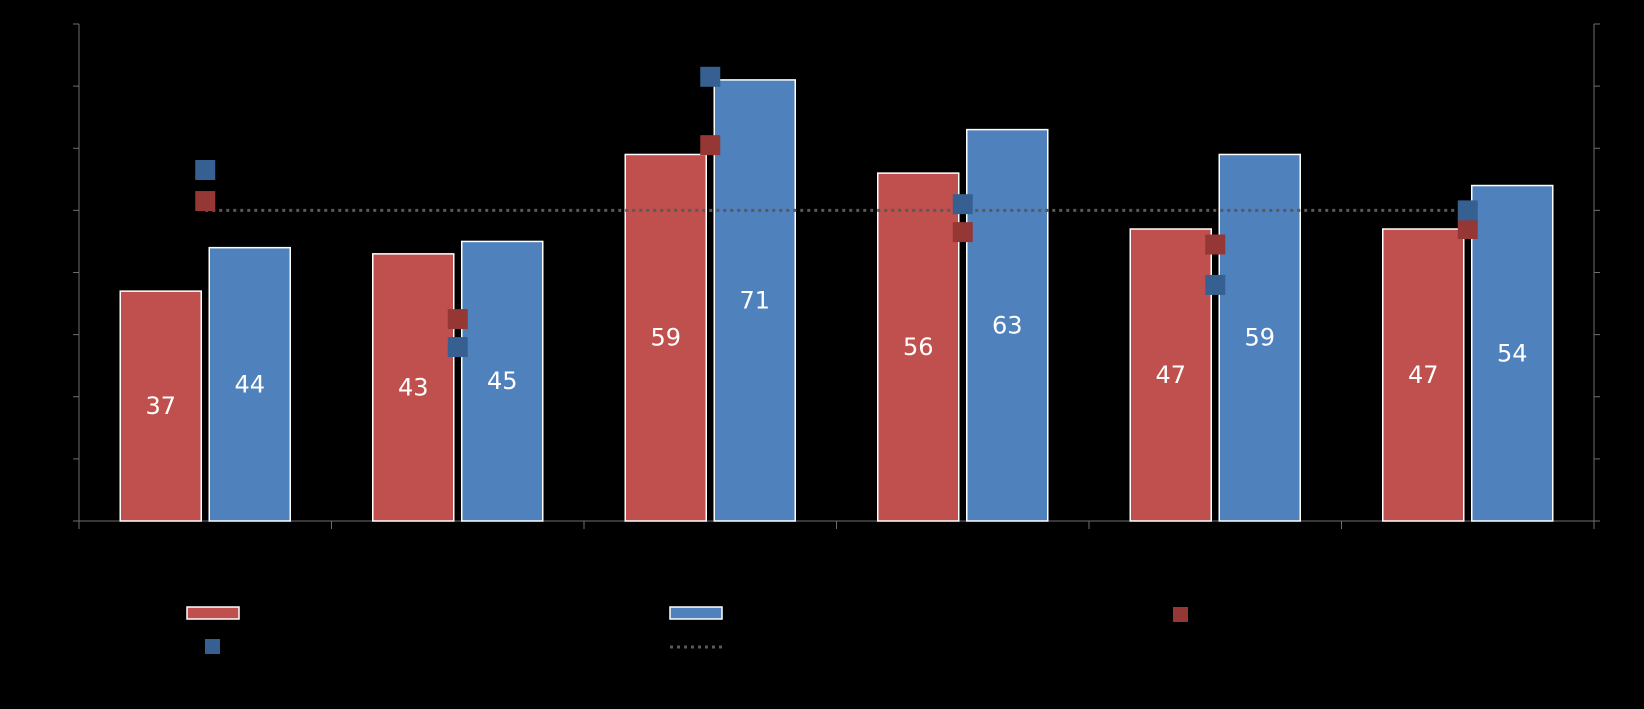 The height and width of the screenshot is (709, 1644). Describe the element at coordinates (696, 613) in the screenshot. I see `legend-key-bar-series-b` at that location.